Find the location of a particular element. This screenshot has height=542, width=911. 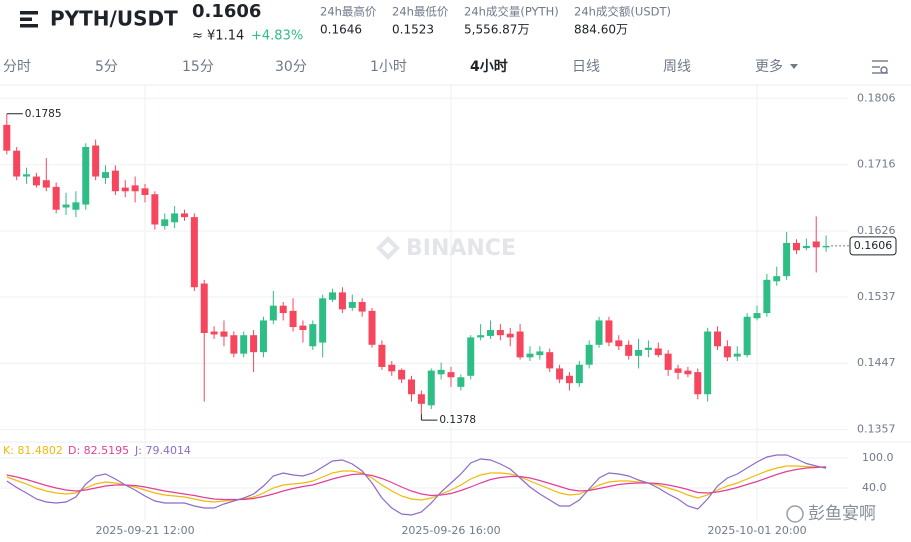

interval-tab: 日线 is located at coordinates (586, 67).